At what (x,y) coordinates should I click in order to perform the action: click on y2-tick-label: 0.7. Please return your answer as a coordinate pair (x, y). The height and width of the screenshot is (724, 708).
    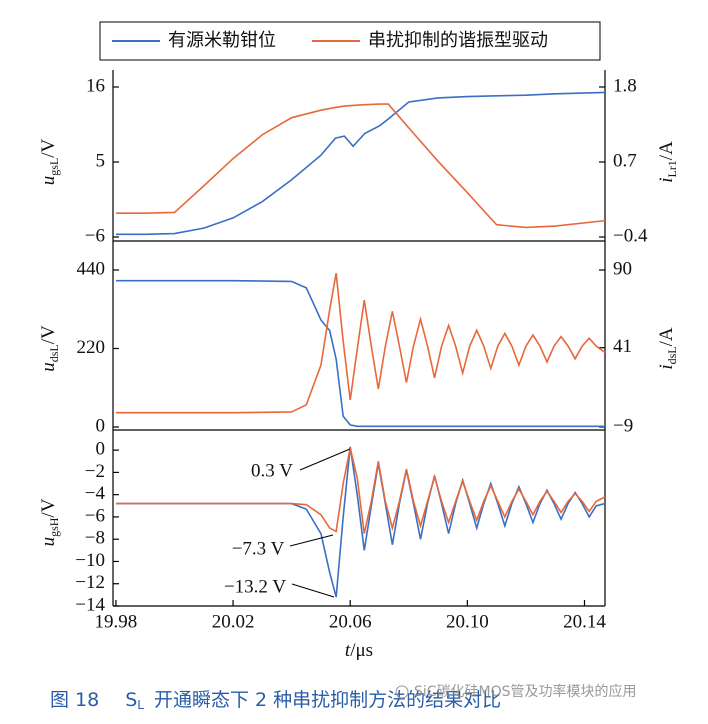
    Looking at the image, I should click on (625, 160).